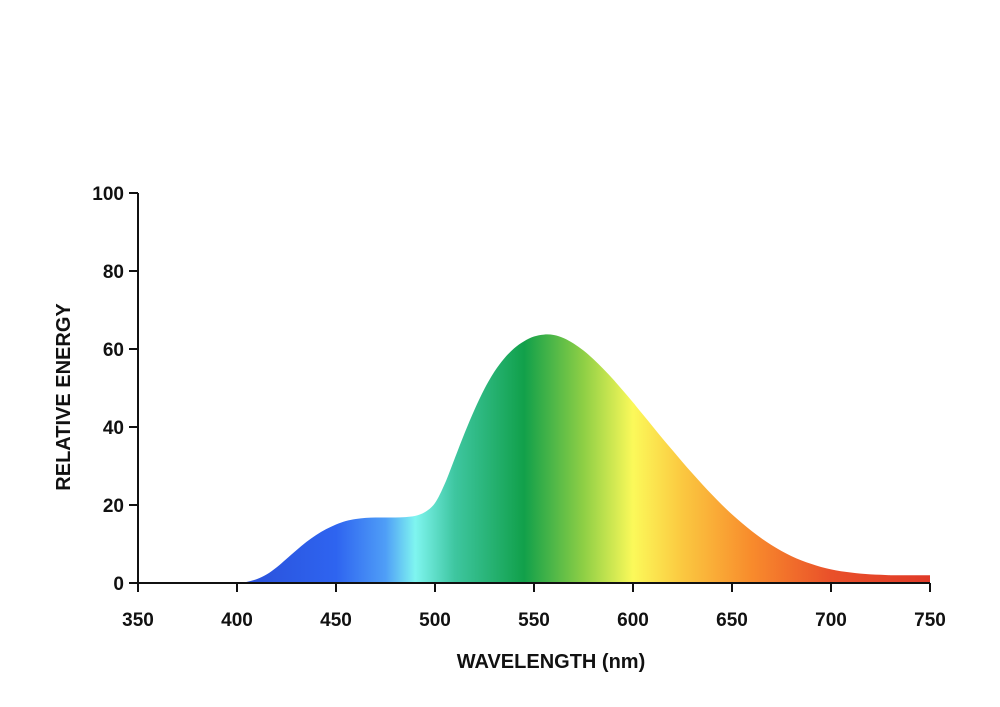 The image size is (1000, 707). Describe the element at coordinates (831, 620) in the screenshot. I see `x-tick-label: 700` at that location.